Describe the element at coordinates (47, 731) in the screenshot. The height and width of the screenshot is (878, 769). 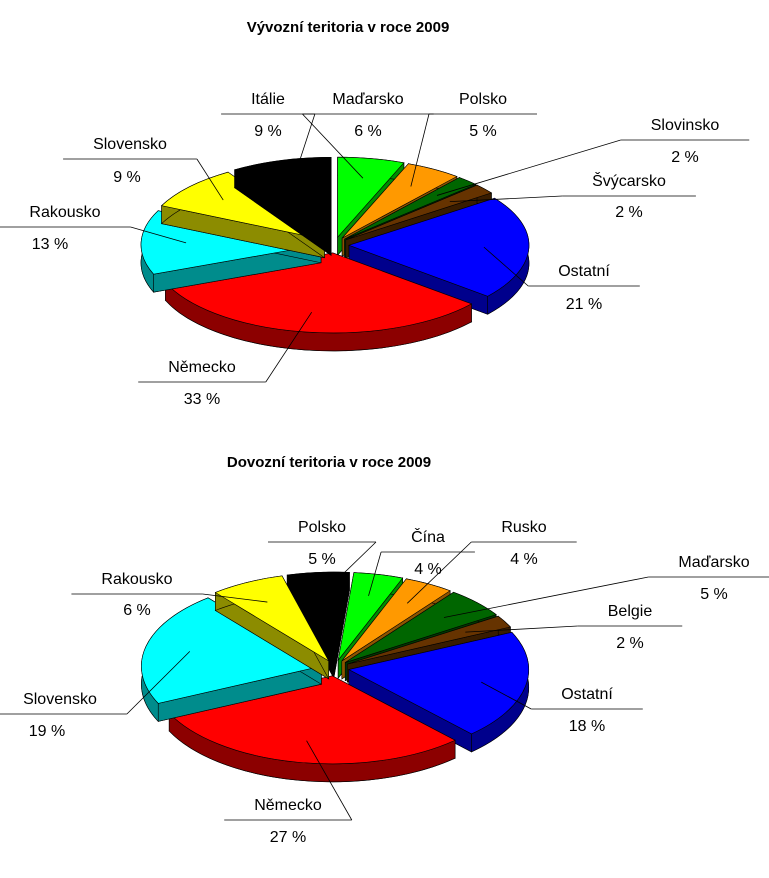
I see `slice-value-label: 19 %` at that location.